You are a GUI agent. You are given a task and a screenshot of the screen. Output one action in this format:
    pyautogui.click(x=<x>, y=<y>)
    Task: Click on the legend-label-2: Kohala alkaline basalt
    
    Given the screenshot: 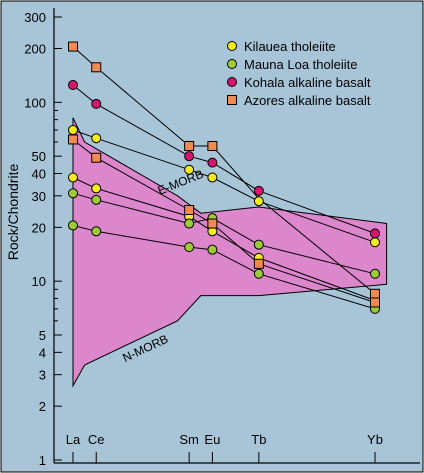 What is the action you would take?
    pyautogui.click(x=307, y=82)
    